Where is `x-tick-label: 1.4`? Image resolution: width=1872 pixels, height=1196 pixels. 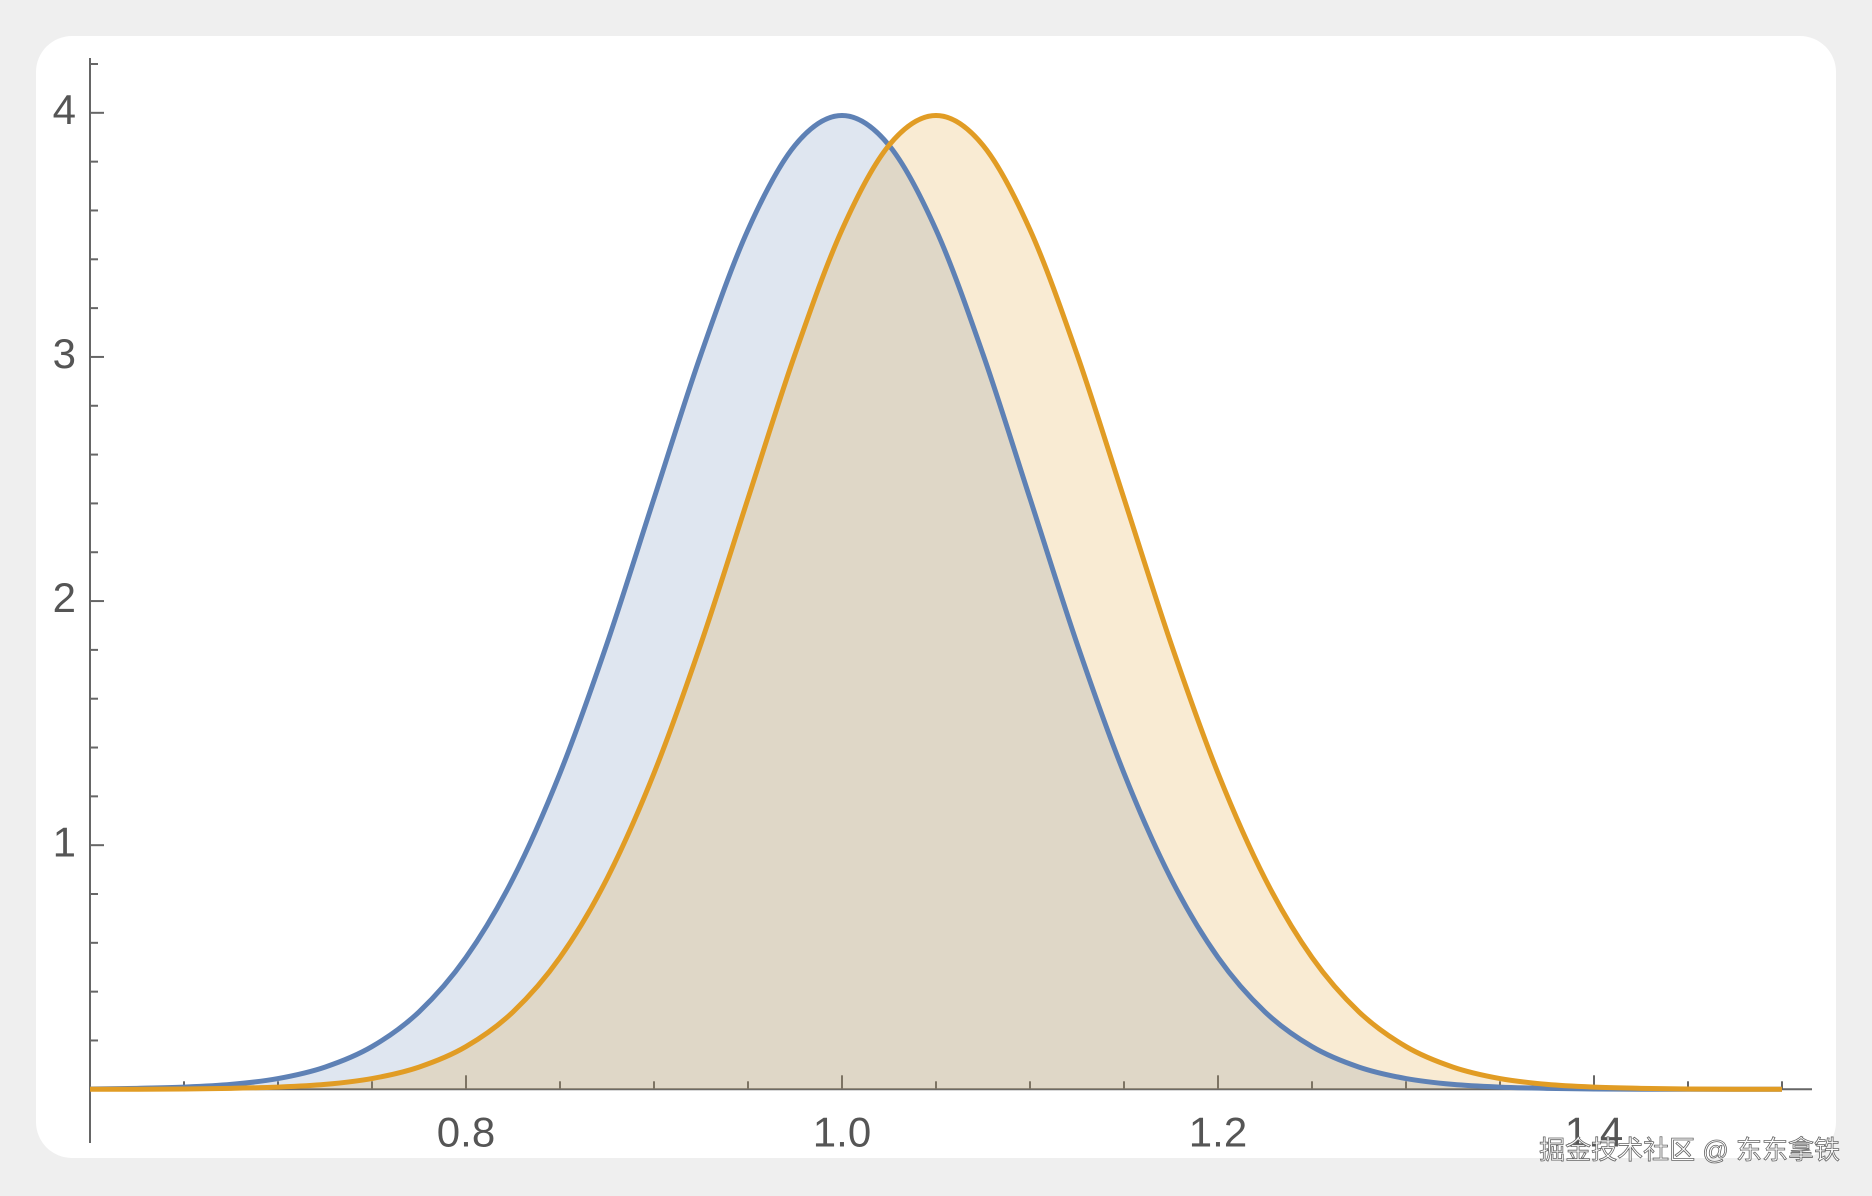
x-tick-label: 1.4 is located at coordinates (1594, 1131).